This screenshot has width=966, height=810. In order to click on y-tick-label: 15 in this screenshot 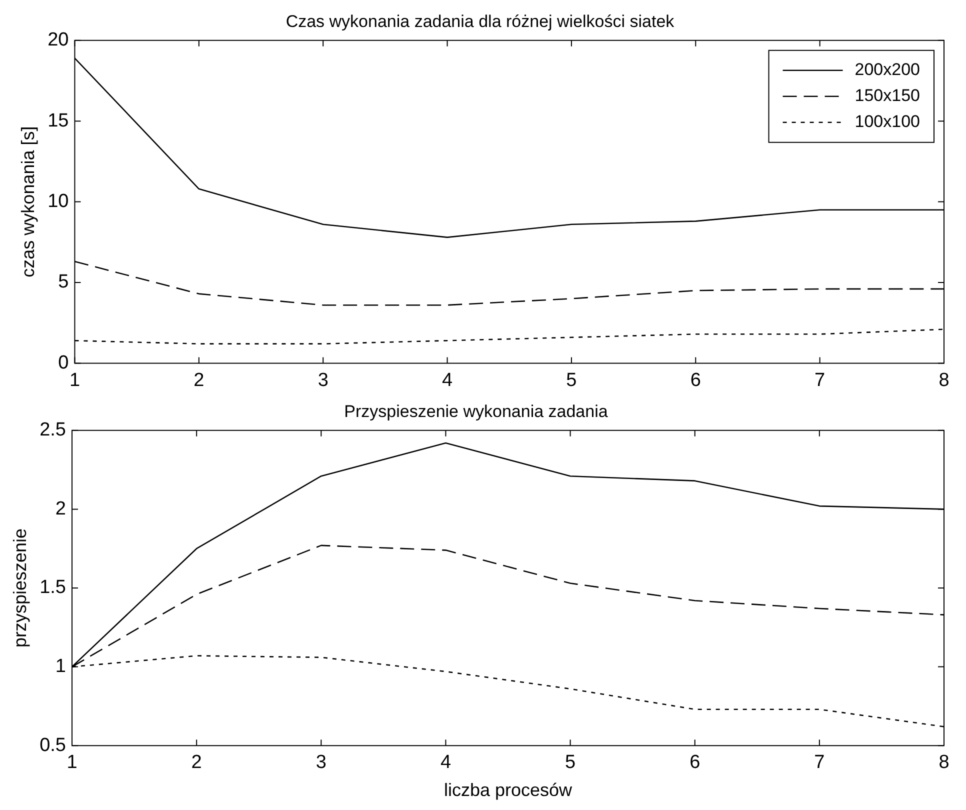, I will do `click(58, 121)`.